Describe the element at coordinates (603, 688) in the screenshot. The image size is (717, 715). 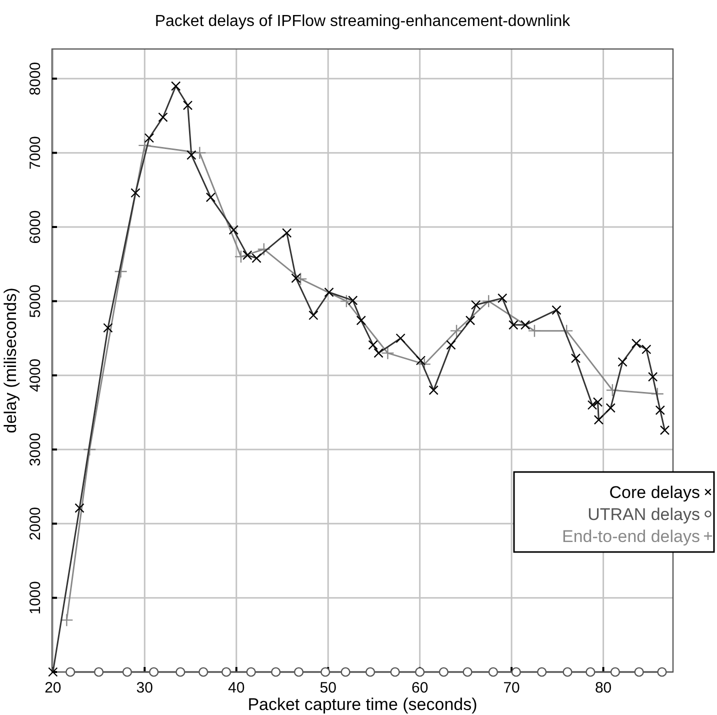
I see `x-tick-label: 80` at that location.